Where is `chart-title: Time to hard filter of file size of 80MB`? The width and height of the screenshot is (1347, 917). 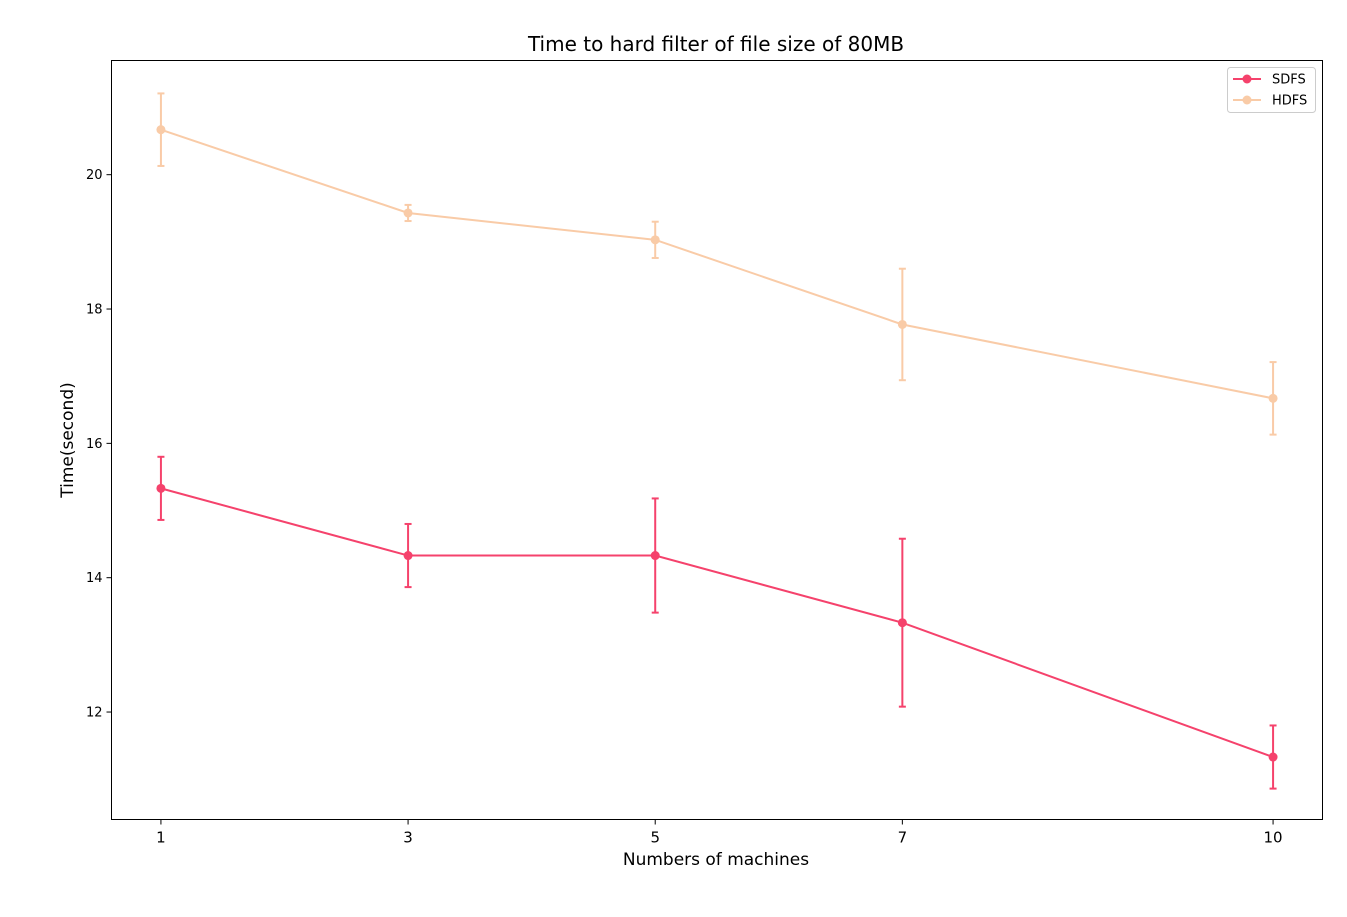 chart-title: Time to hard filter of file size of 80MB is located at coordinates (715, 44).